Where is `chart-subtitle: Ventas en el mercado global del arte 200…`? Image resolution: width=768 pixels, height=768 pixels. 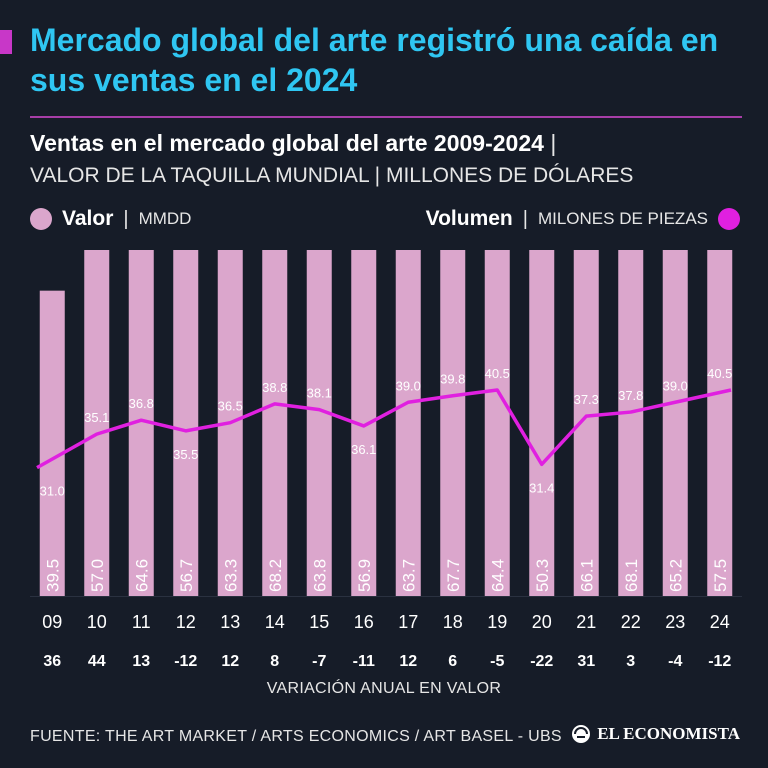
chart-subtitle: Ventas en el mercado global del arte 200… is located at coordinates (390, 143).